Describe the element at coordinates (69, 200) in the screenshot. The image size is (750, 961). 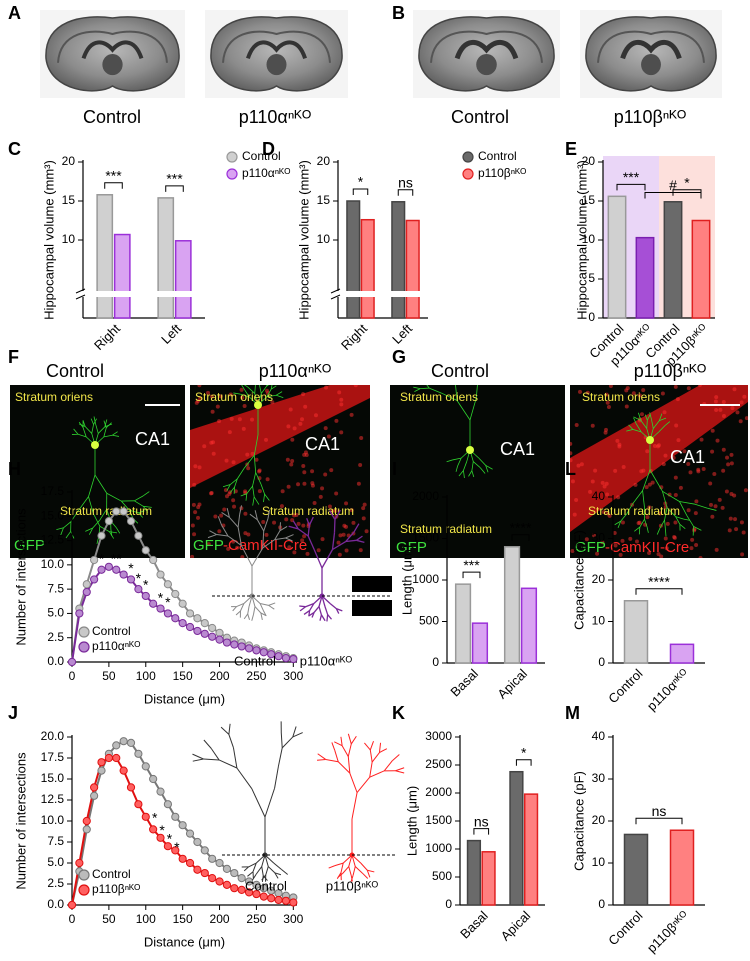
I see `y-tick-label: 15` at that location.